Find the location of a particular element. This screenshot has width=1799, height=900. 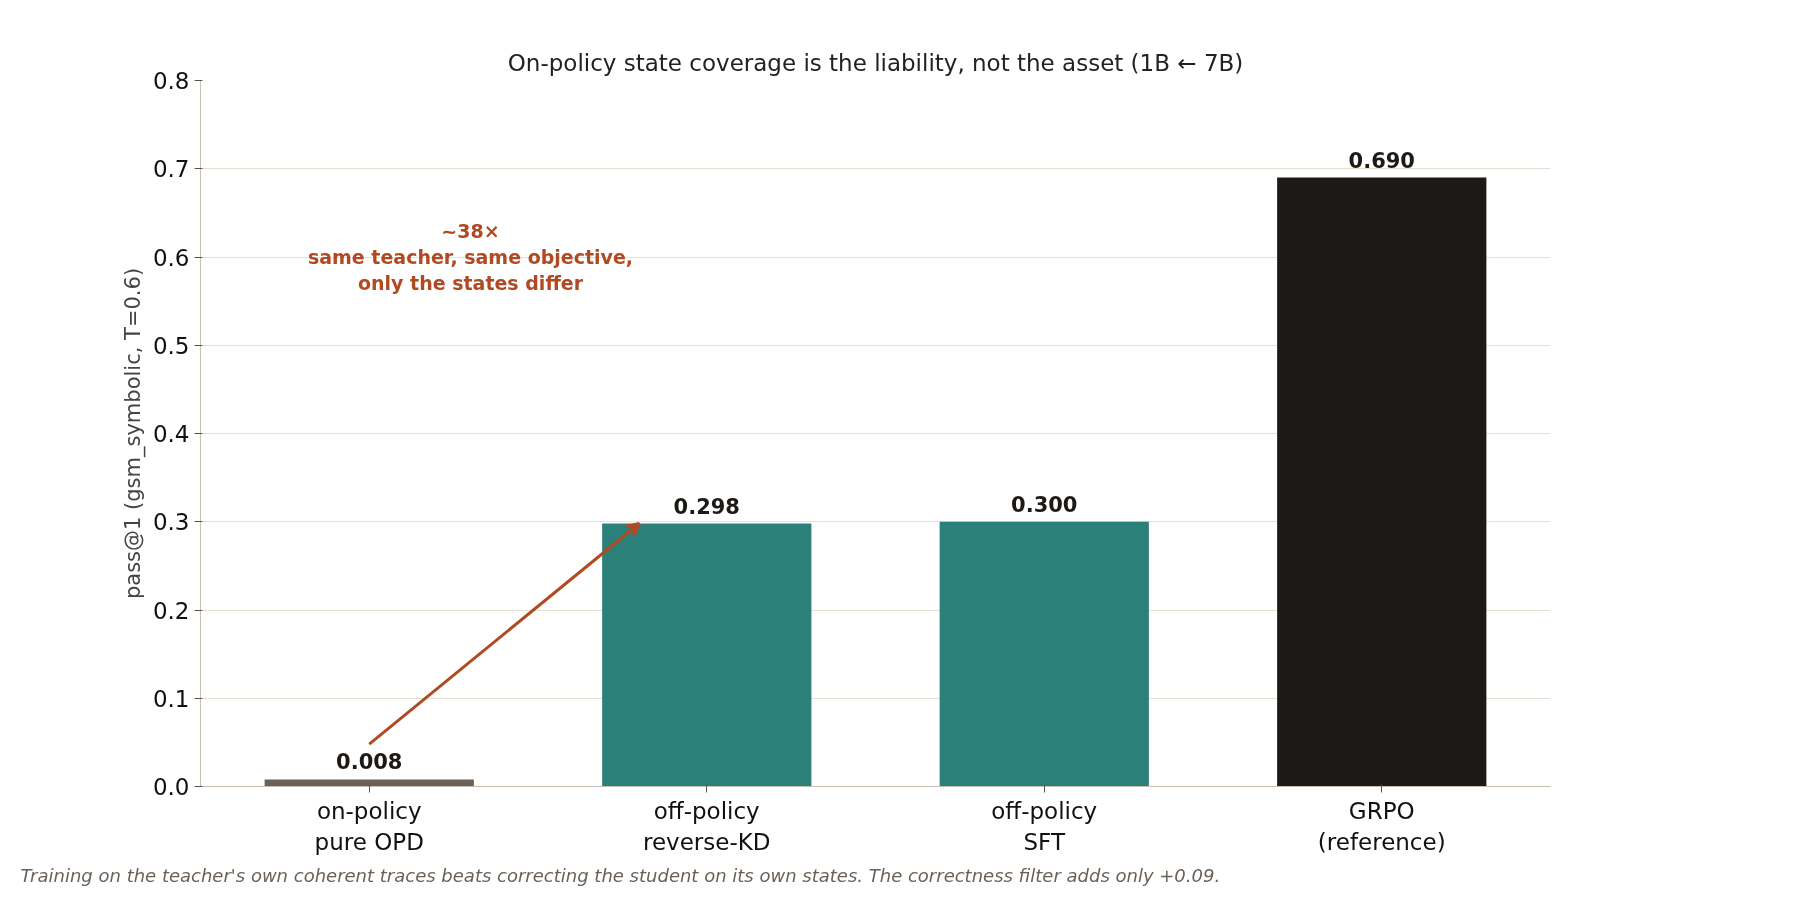

data-label: 0.008 is located at coordinates (369, 762).